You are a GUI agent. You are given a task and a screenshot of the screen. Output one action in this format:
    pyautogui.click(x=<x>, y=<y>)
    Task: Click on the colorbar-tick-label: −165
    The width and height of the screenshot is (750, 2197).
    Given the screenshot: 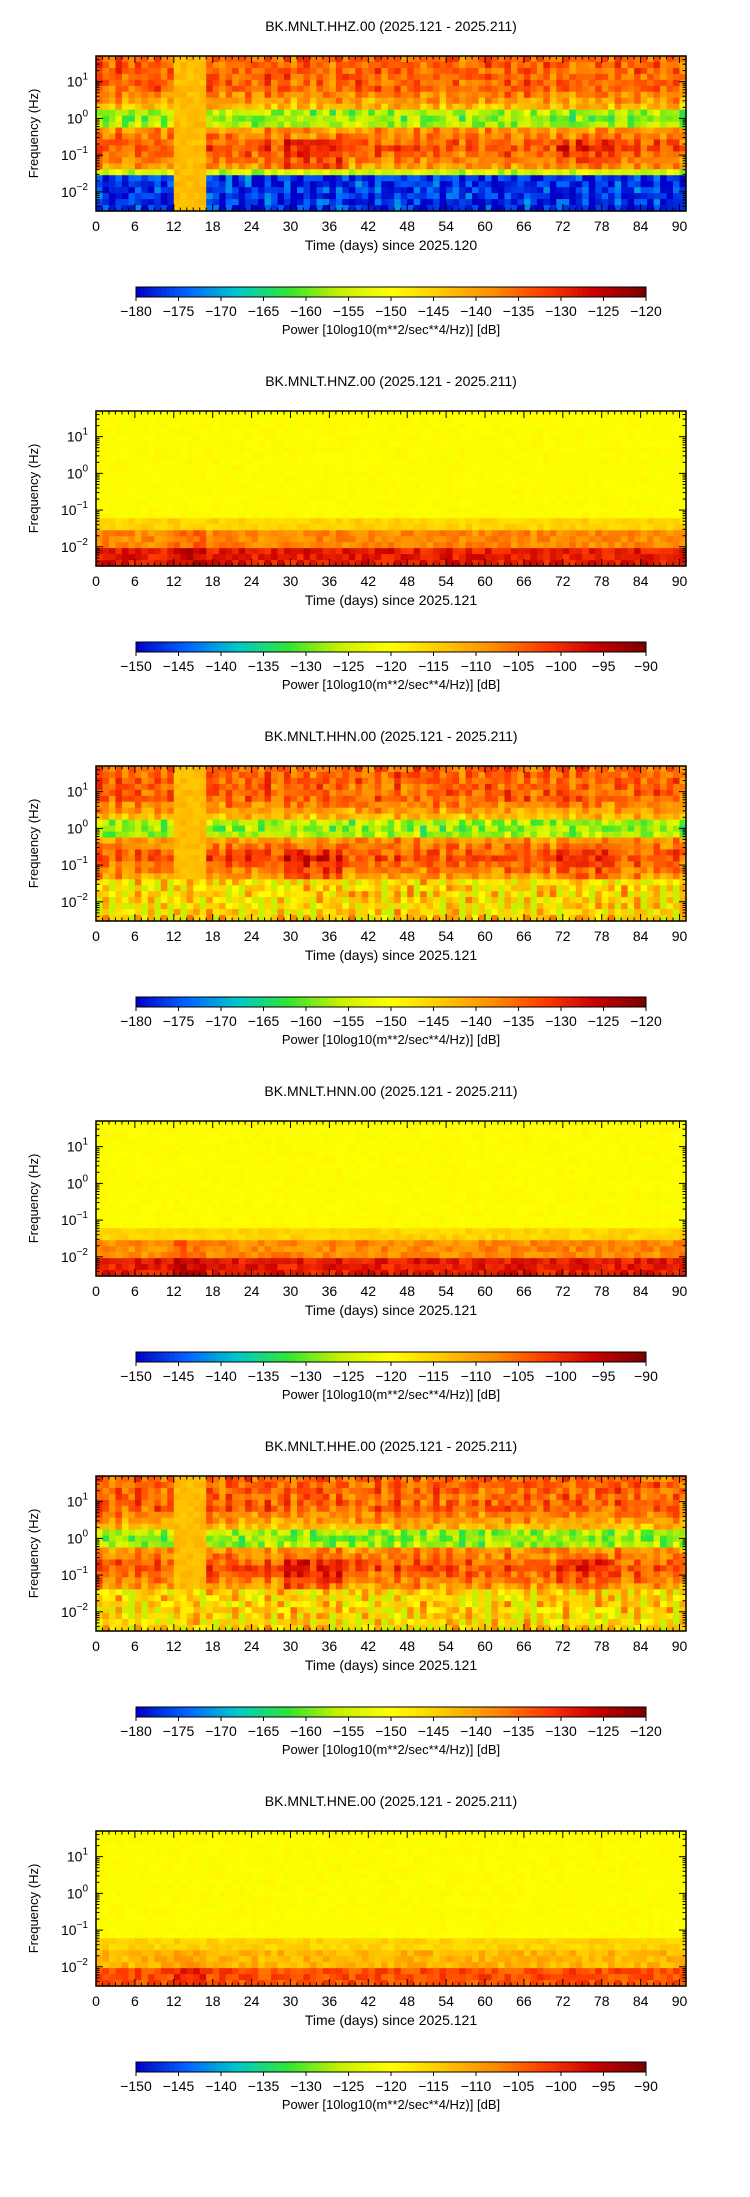 What is the action you would take?
    pyautogui.click(x=264, y=311)
    